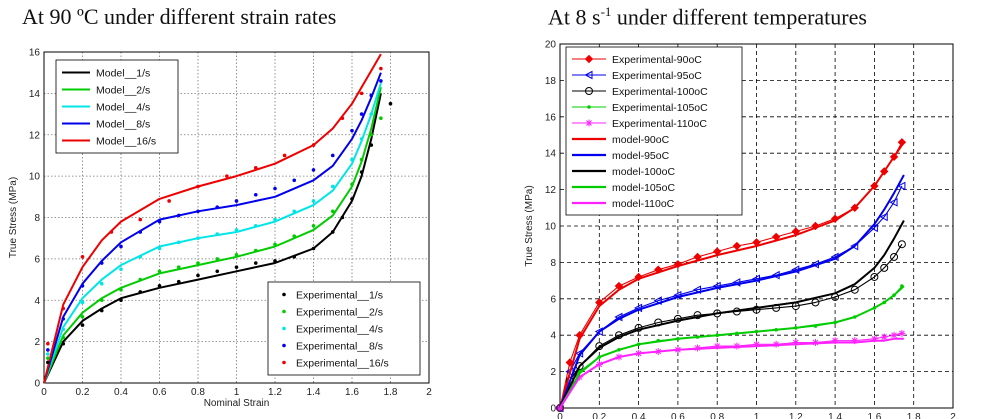  What do you see at coordinates (123, 90) in the screenshot?
I see `legend-entry-label: Model__2/s` at bounding box center [123, 90].